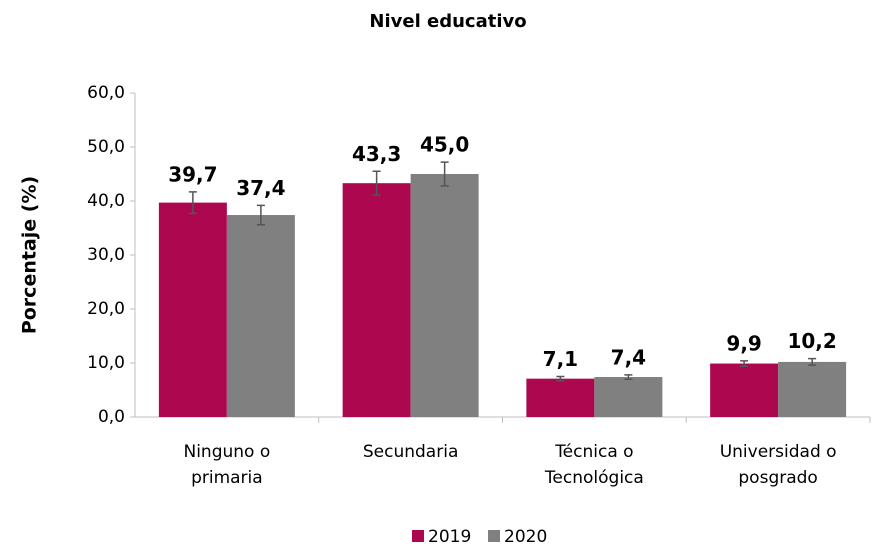 This screenshot has height=547, width=896. I want to click on data-label: 7,4, so click(628, 357).